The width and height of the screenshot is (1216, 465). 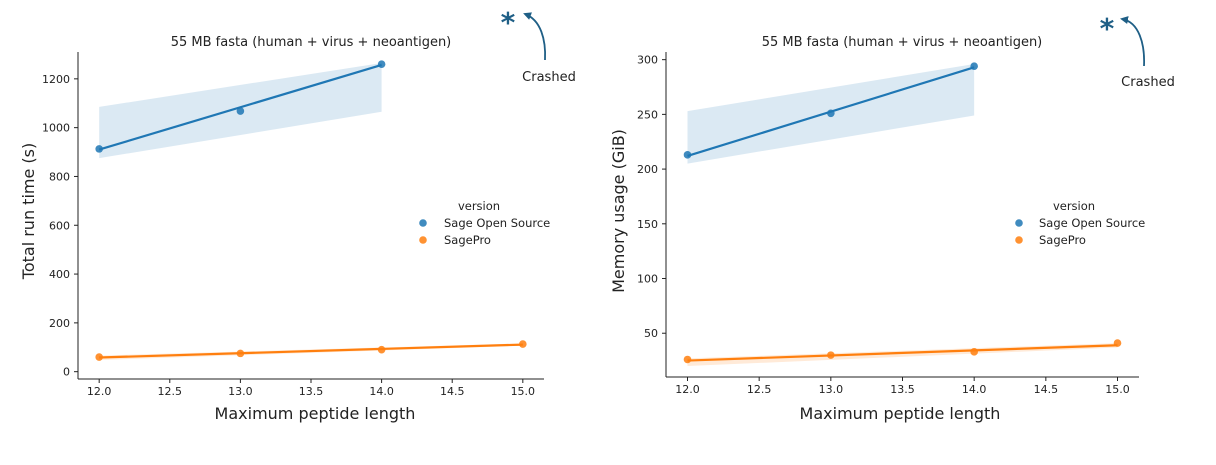 I want to click on y-tick-label: 1000, so click(x=56, y=128).